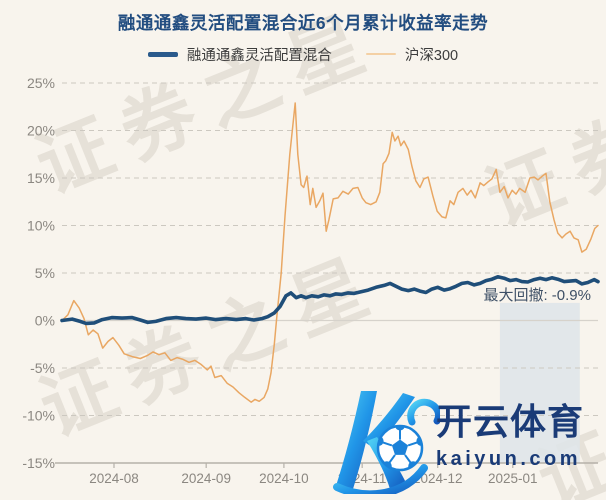  What do you see at coordinates (114, 478) in the screenshot?
I see `x-axis-label: 2024-08` at bounding box center [114, 478].